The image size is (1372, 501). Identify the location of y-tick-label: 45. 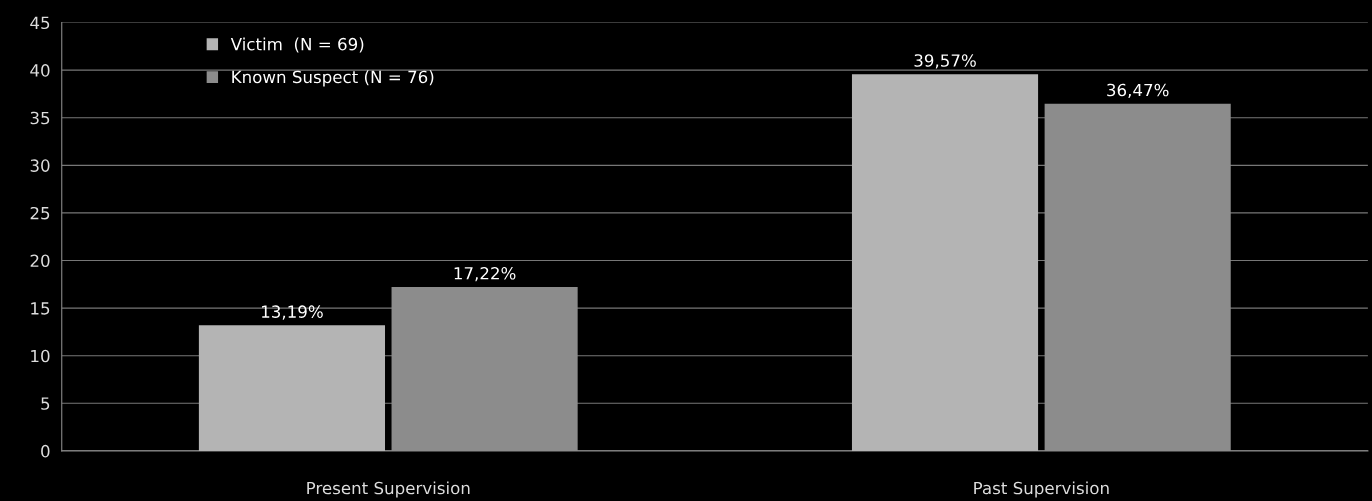
(40, 23).